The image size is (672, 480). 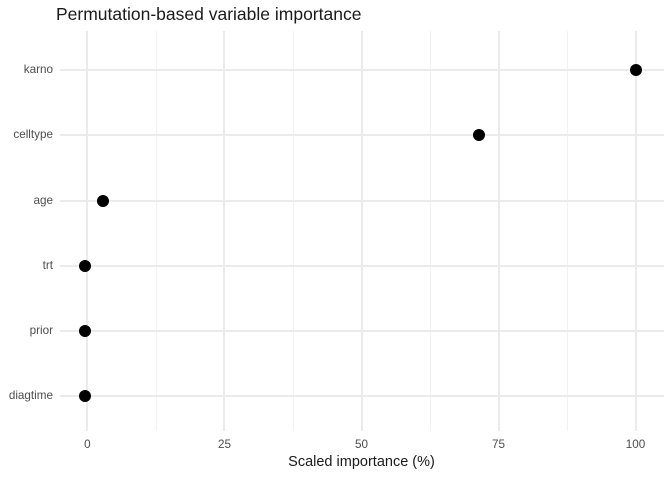 What do you see at coordinates (499, 444) in the screenshot?
I see `x-axis-tick-label-75: 75` at bounding box center [499, 444].